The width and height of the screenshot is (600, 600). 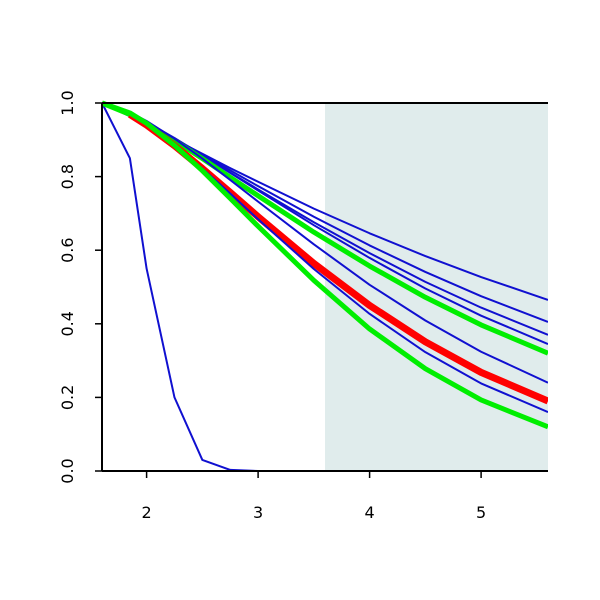 What do you see at coordinates (67, 323) in the screenshot?
I see `y-tick-label: 0.4` at bounding box center [67, 323].